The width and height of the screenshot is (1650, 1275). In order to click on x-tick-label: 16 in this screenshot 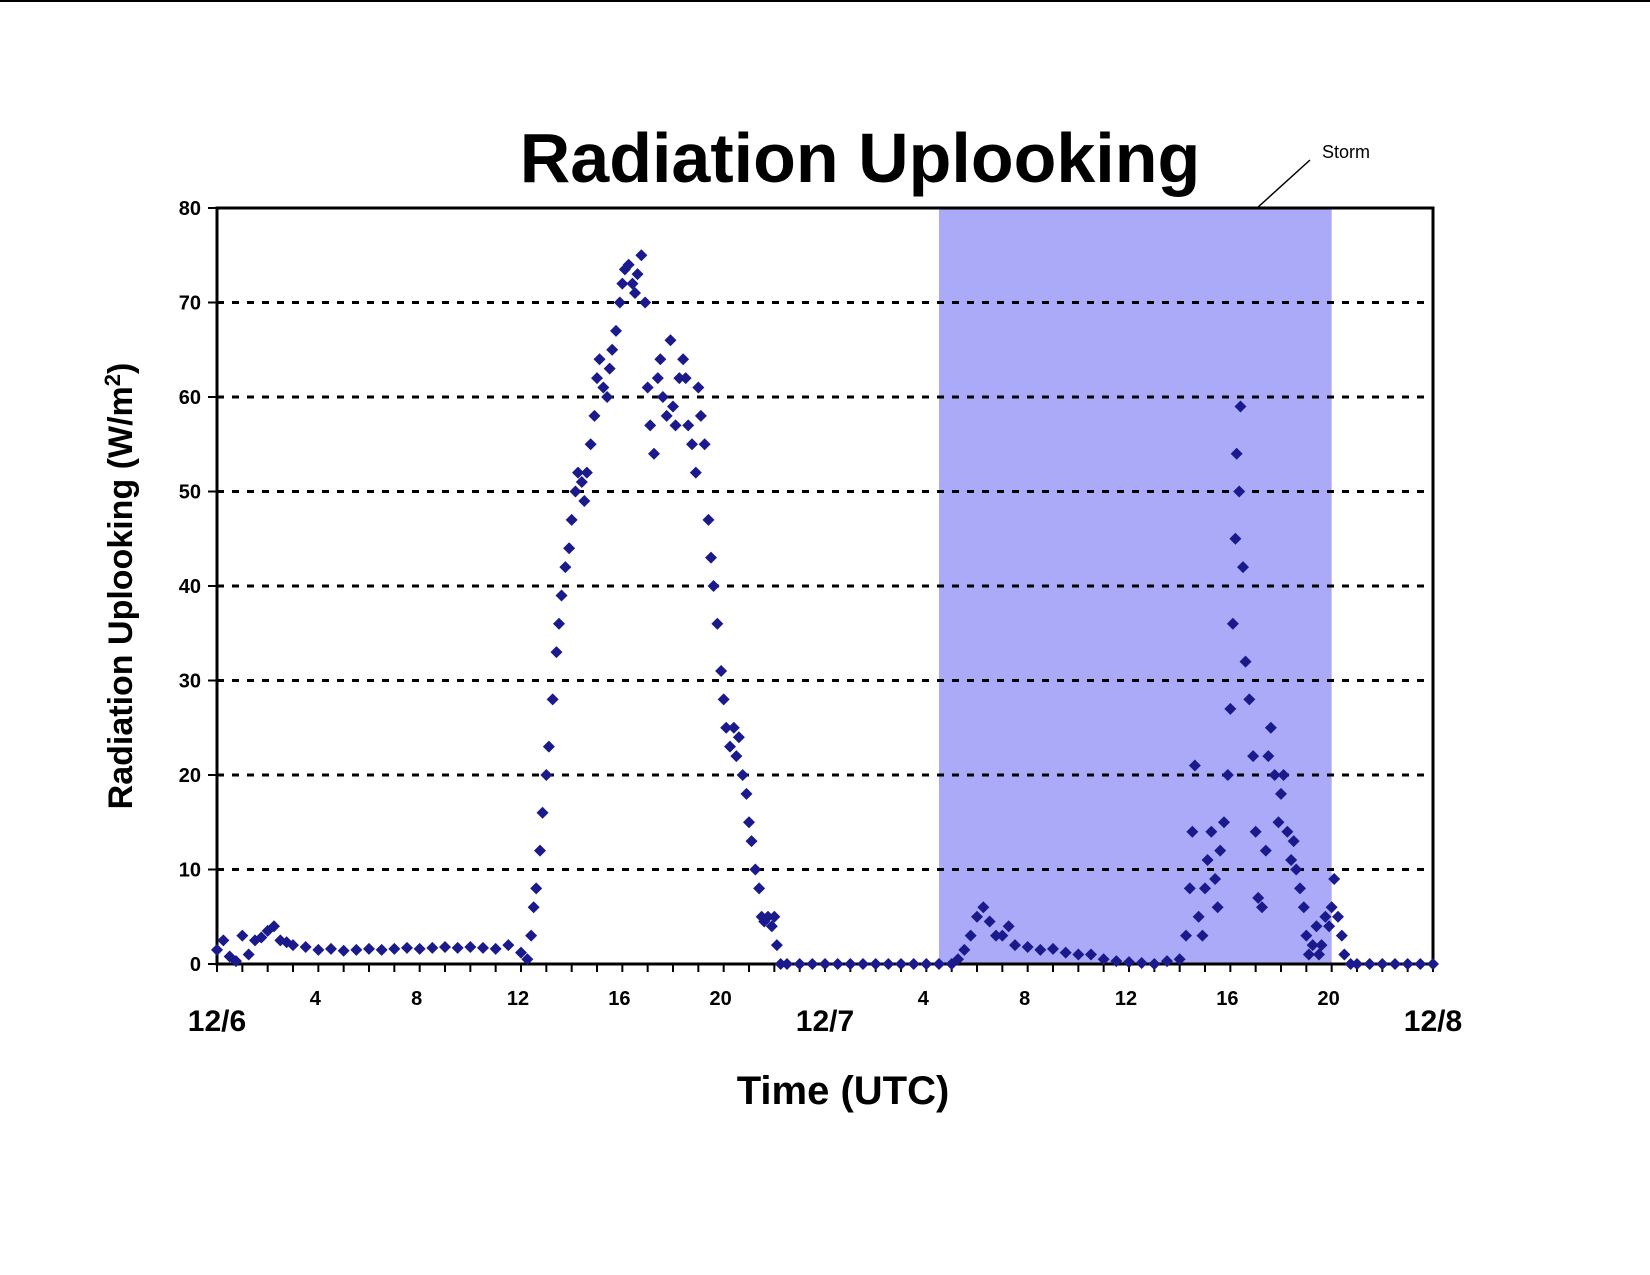, I will do `click(1227, 999)`.